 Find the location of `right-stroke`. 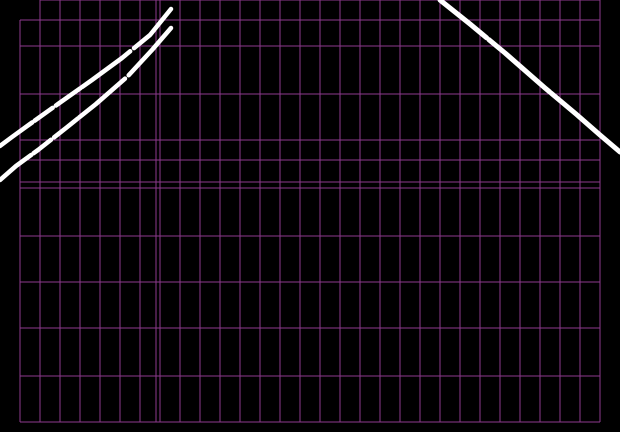

right-stroke is located at coordinates (528, 77).